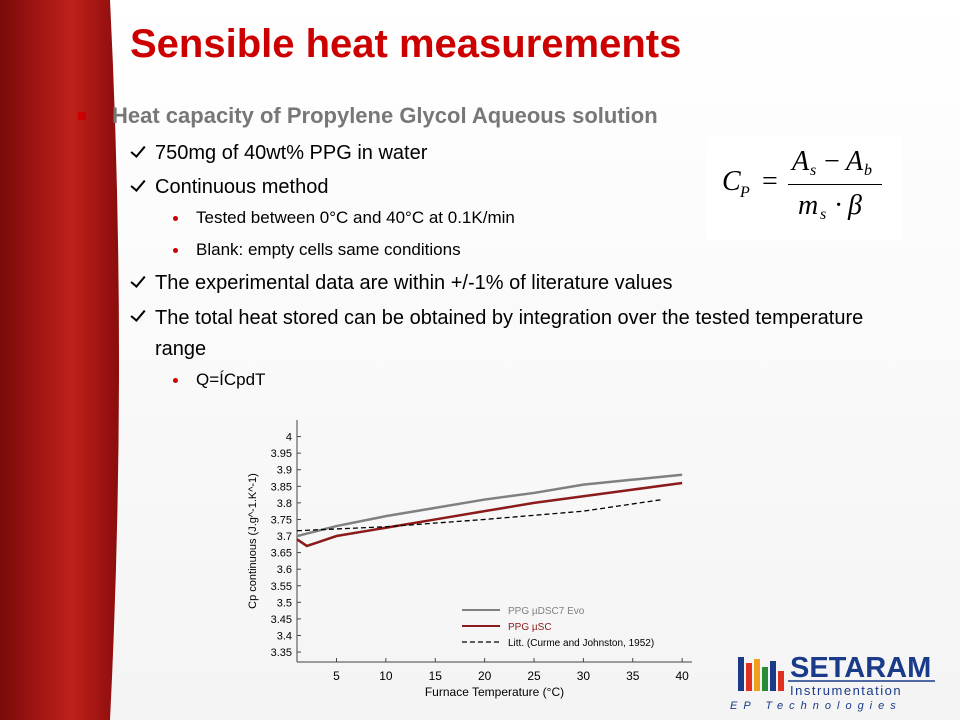  I want to click on x-tick-label: 5, so click(336, 676).